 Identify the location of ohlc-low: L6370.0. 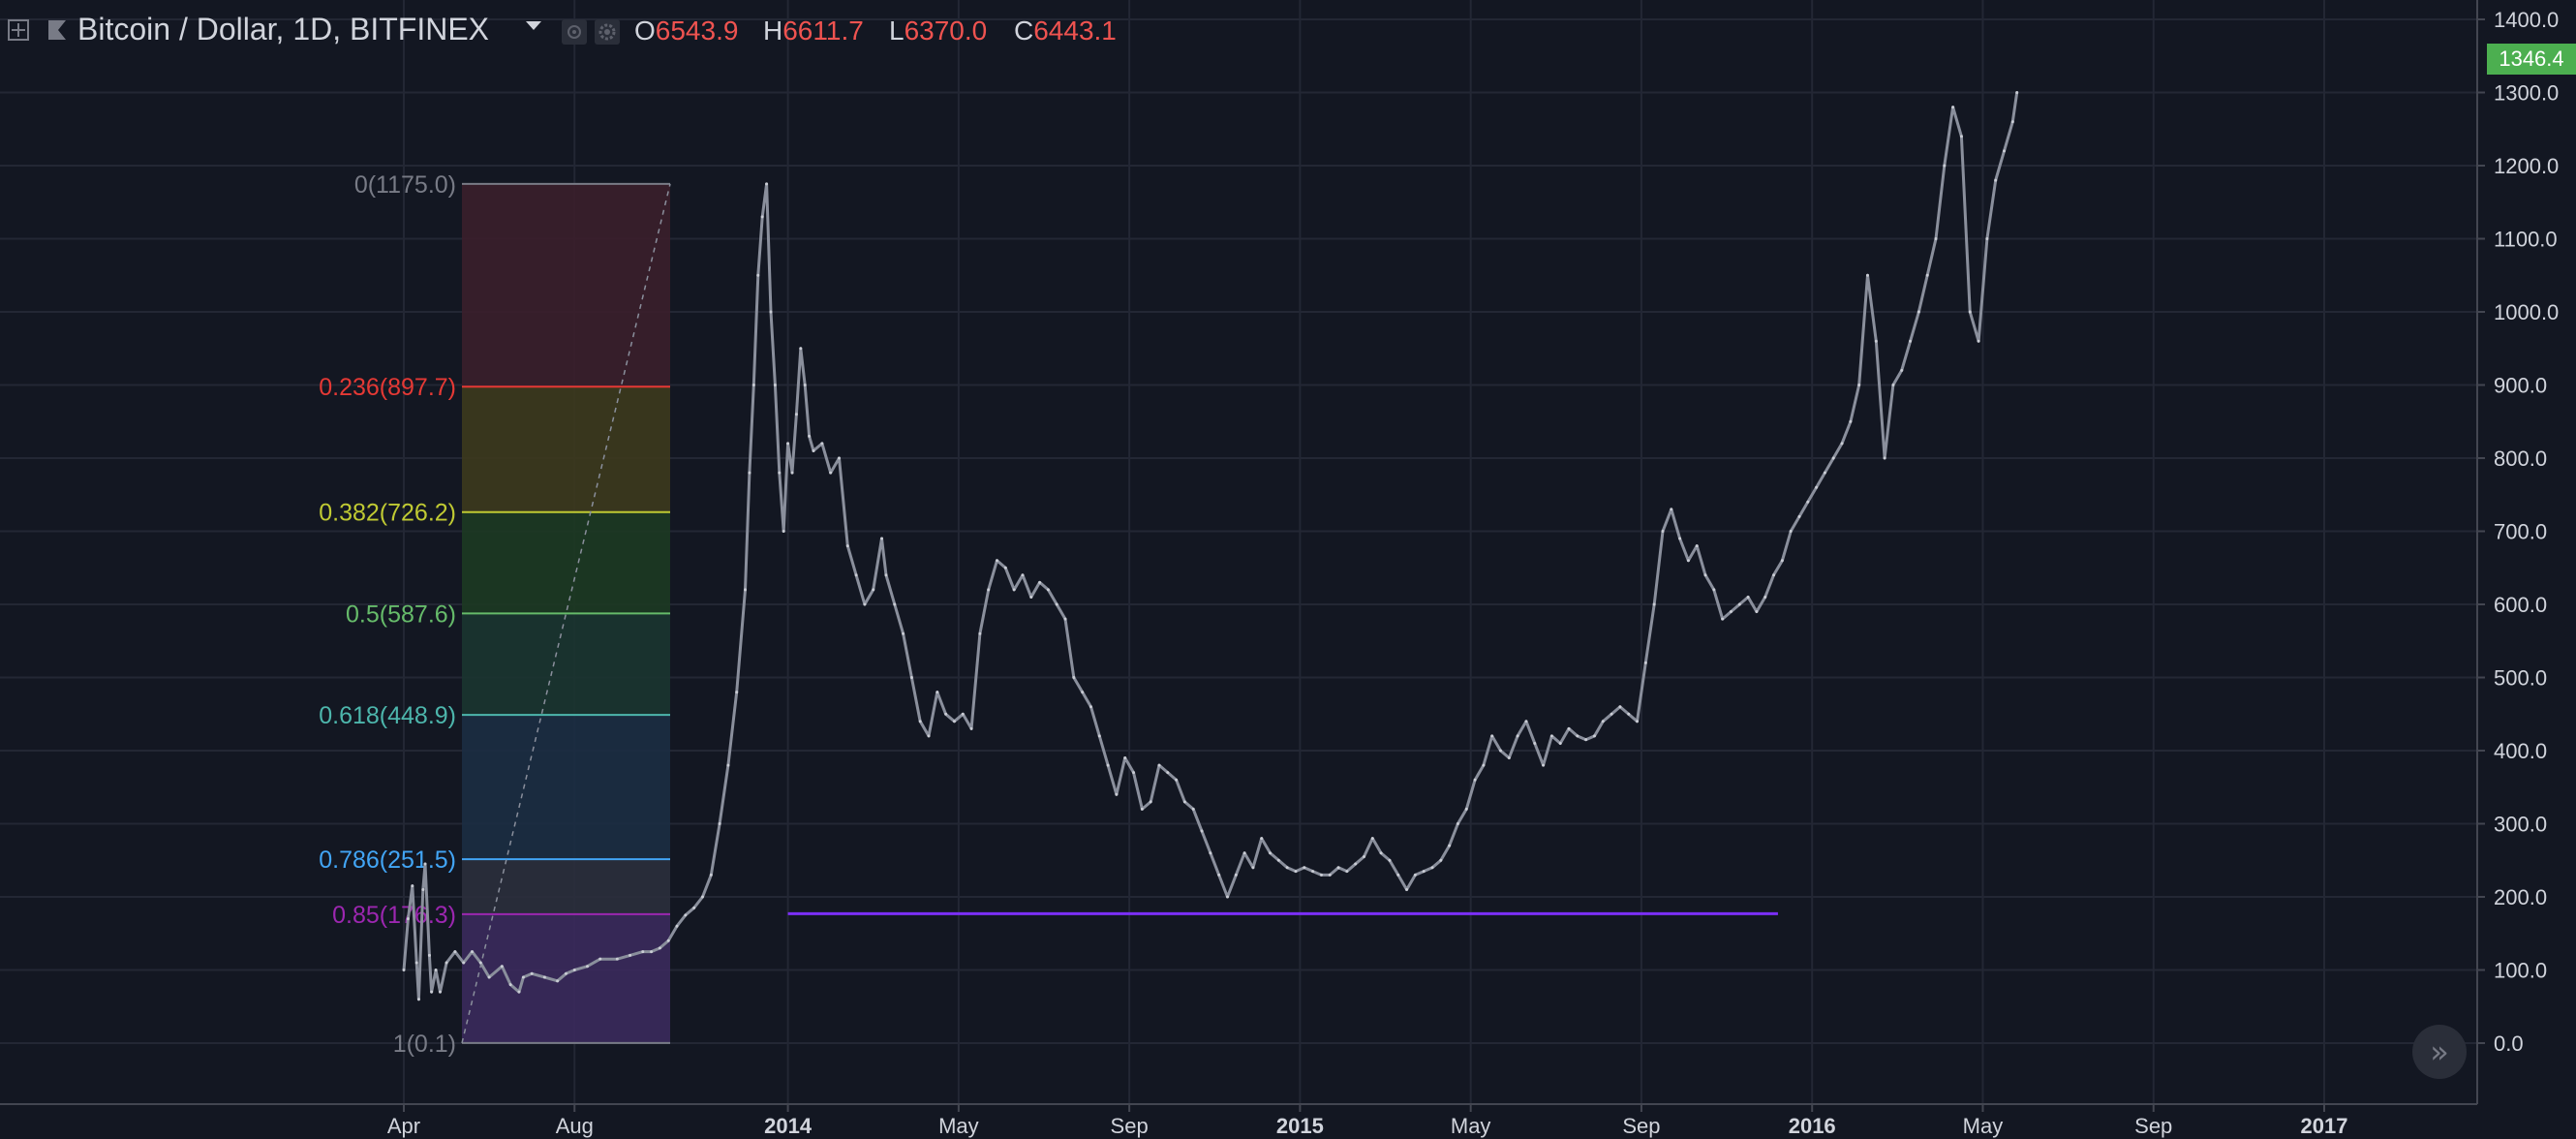
(938, 30).